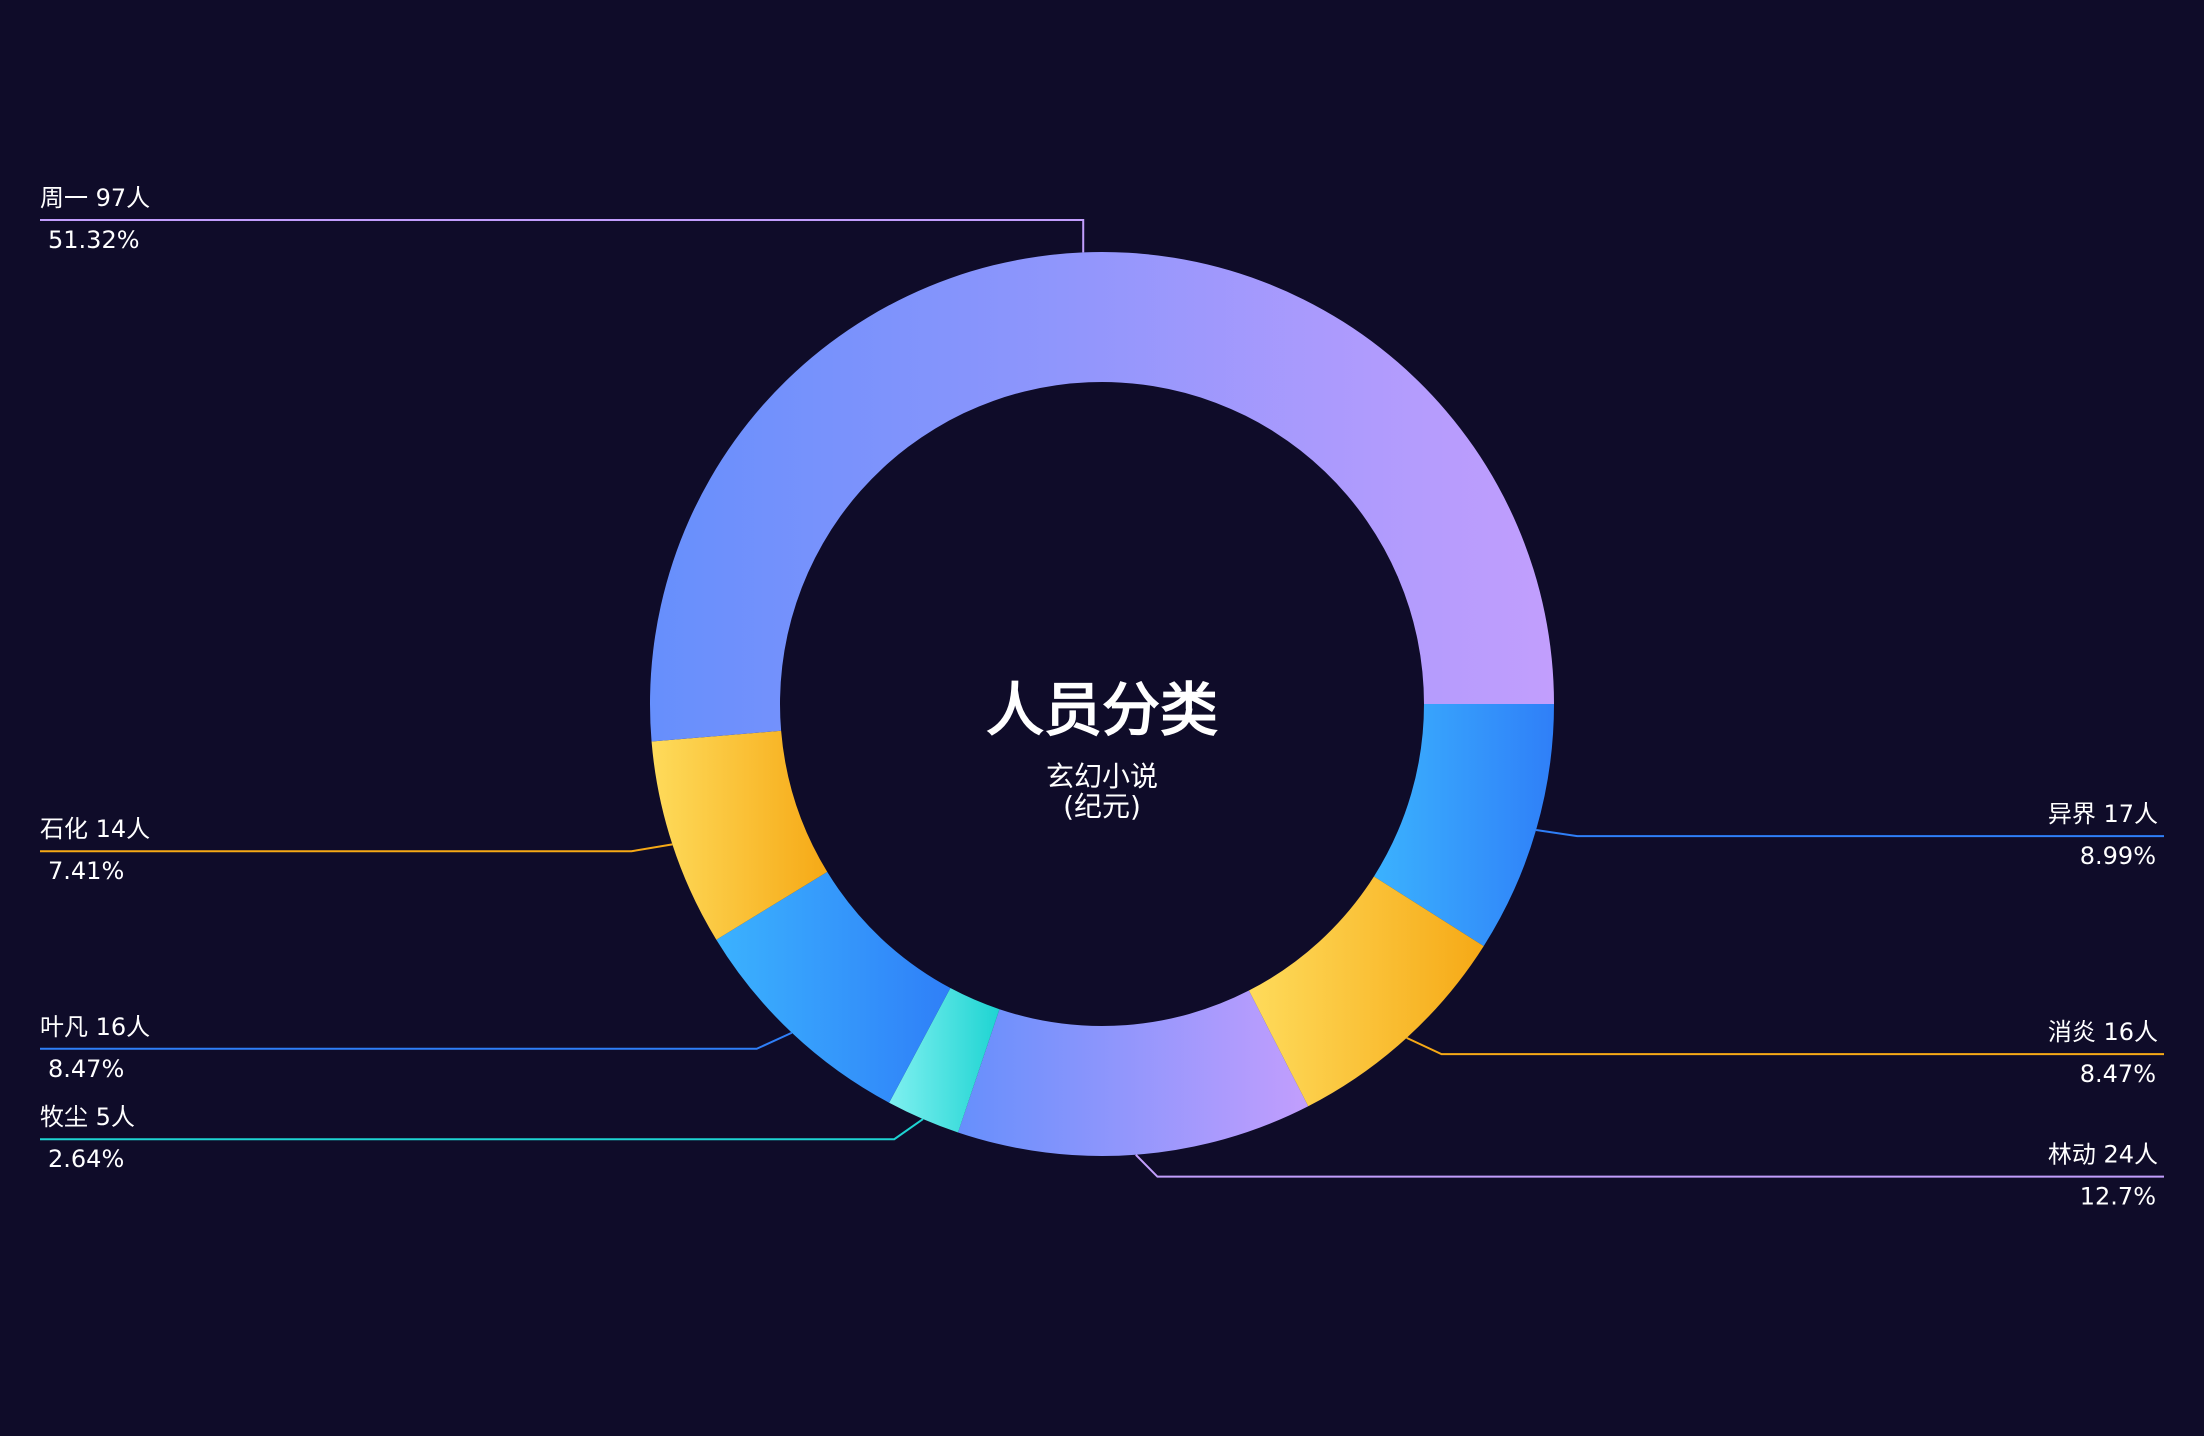  Describe the element at coordinates (86, 1159) in the screenshot. I see `label-percent-牧尘: 2.64%` at that location.